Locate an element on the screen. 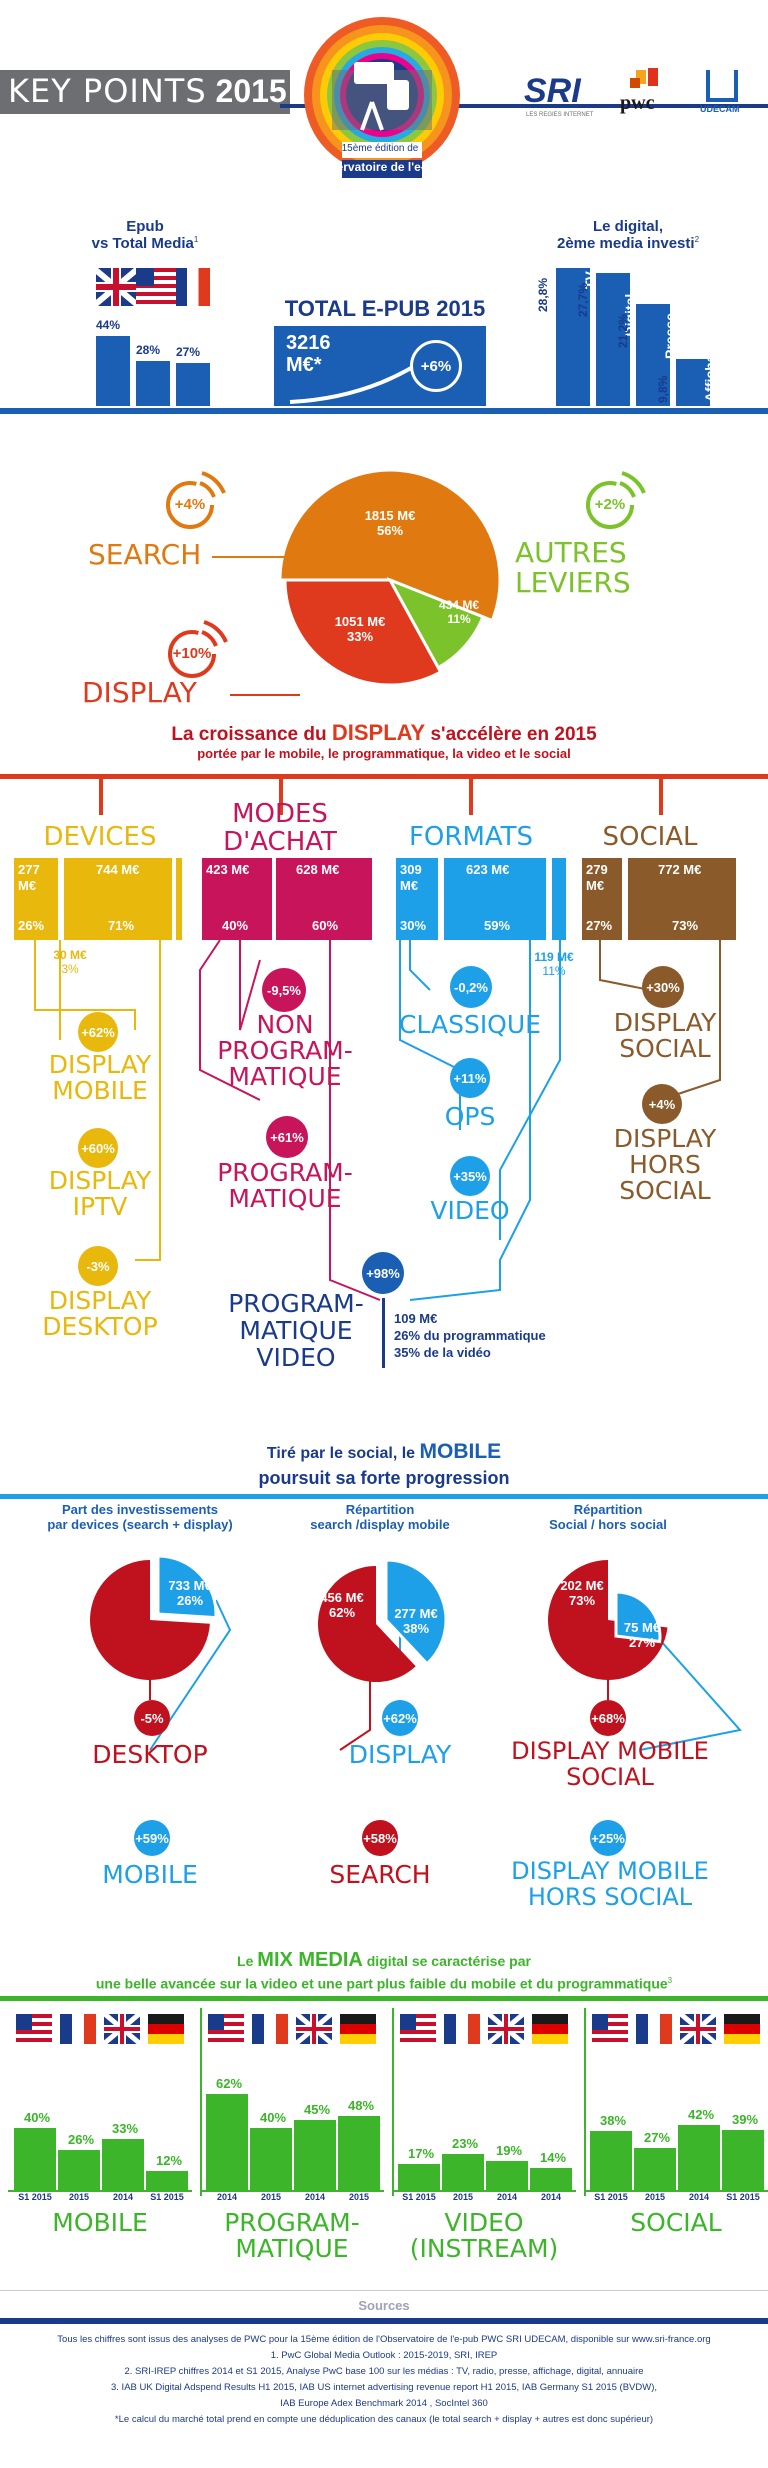 The width and height of the screenshot is (768, 2468). mobile-head-2: le is located at coordinates (408, 1453).